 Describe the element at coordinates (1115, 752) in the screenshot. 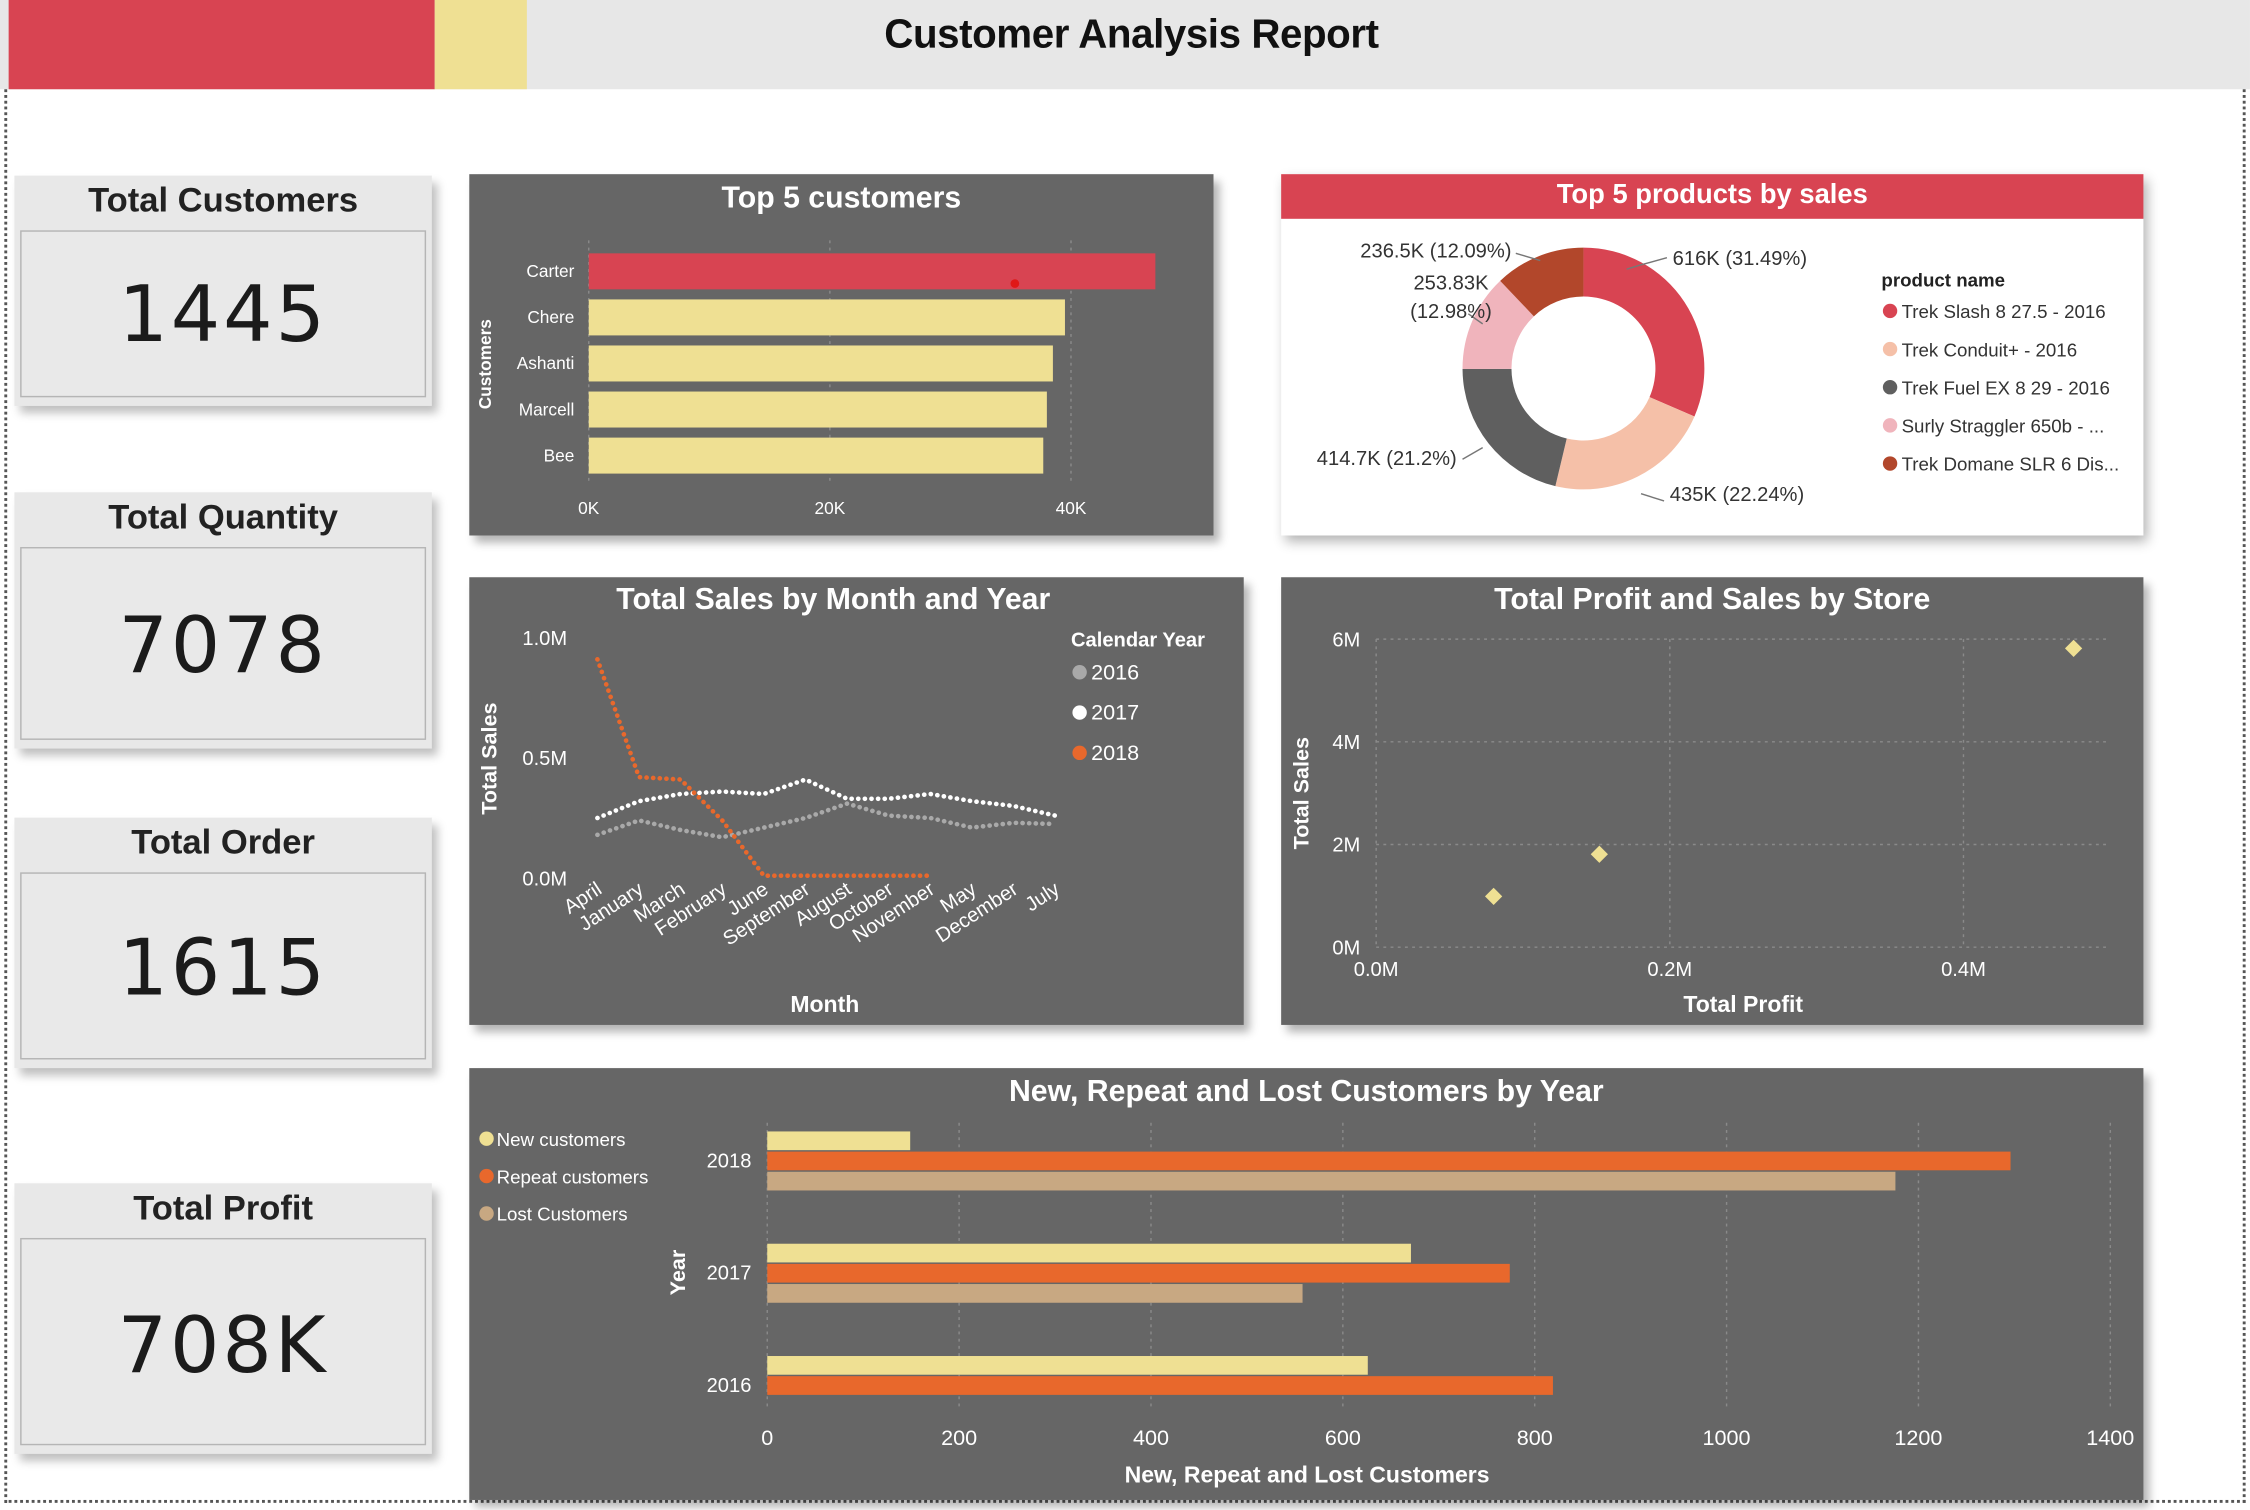

I see `legend-label: 2018` at that location.